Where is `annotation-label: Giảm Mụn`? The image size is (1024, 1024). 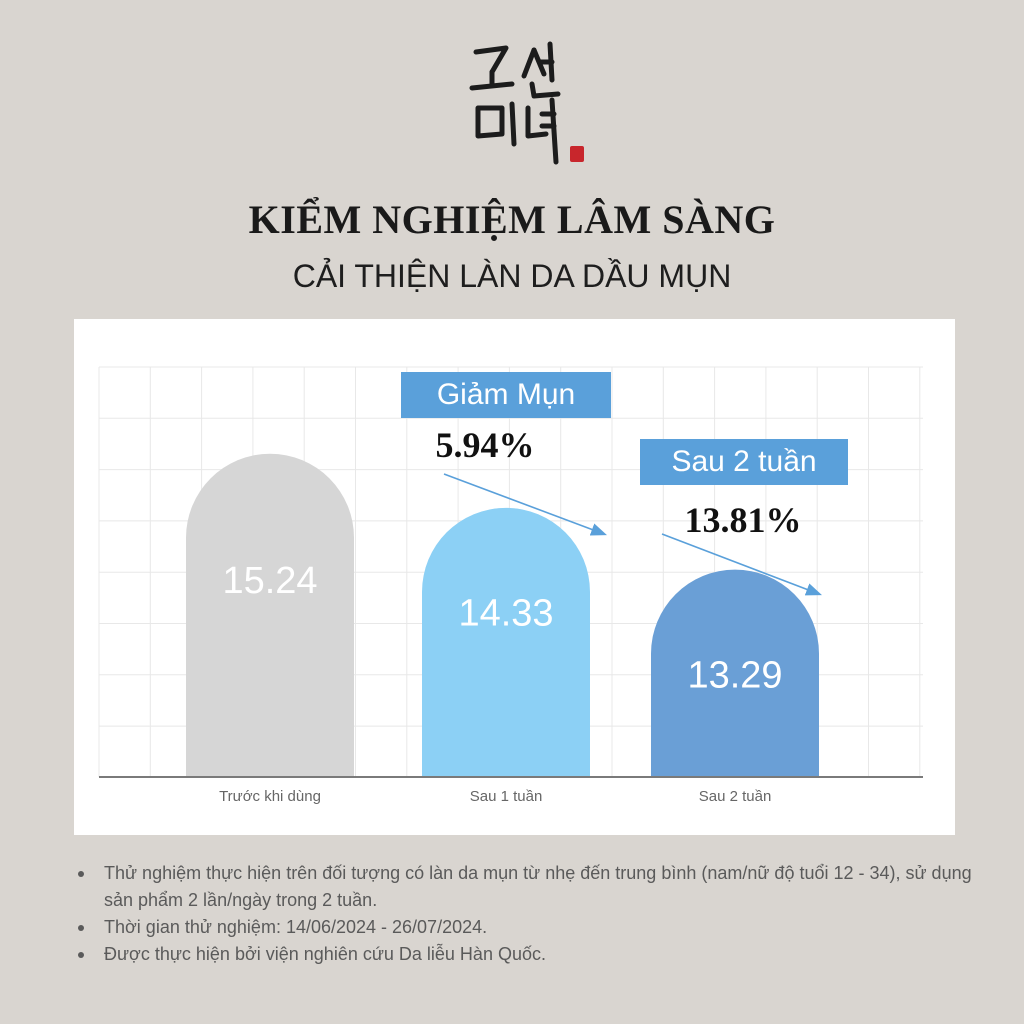 annotation-label: Giảm Mụn is located at coordinates (506, 394).